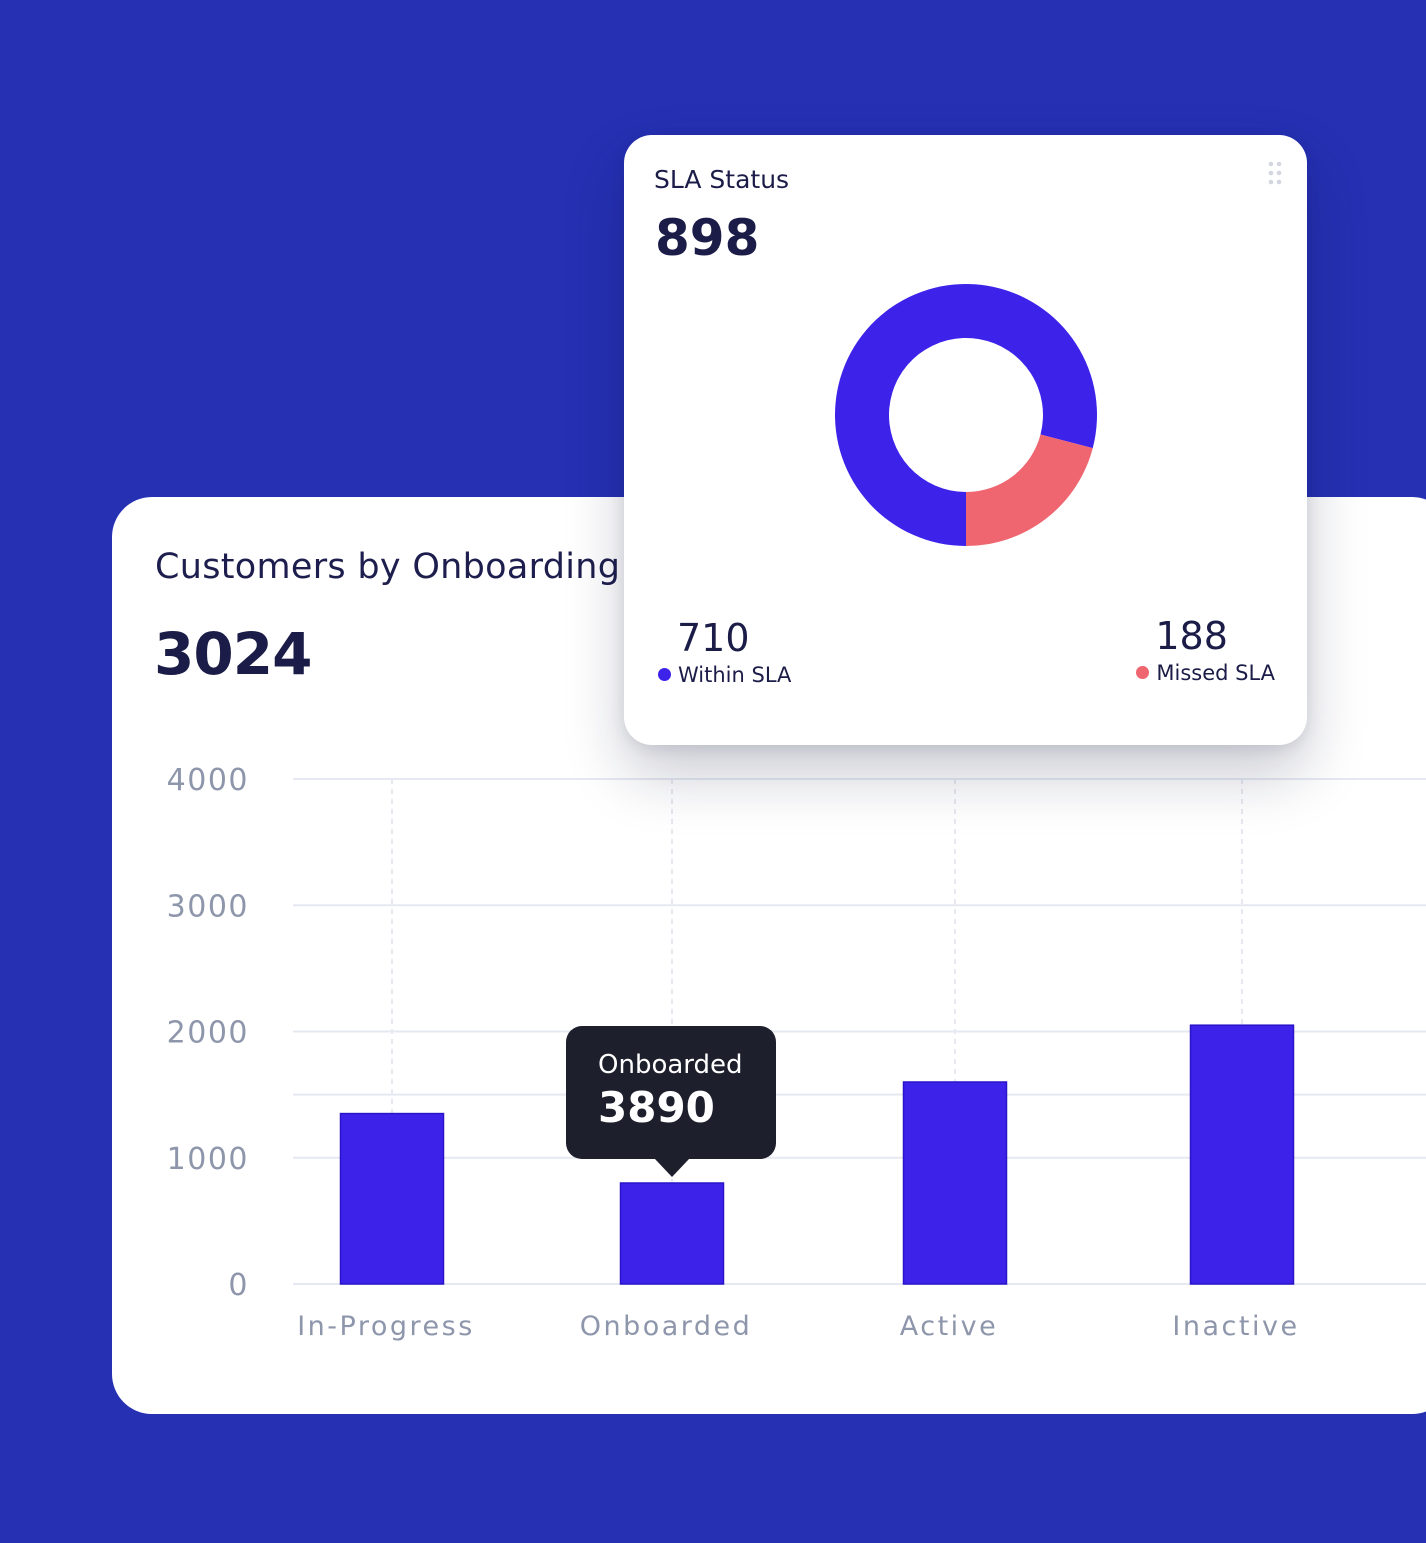  Describe the element at coordinates (1242, 1154) in the screenshot. I see `bar-inactive` at that location.